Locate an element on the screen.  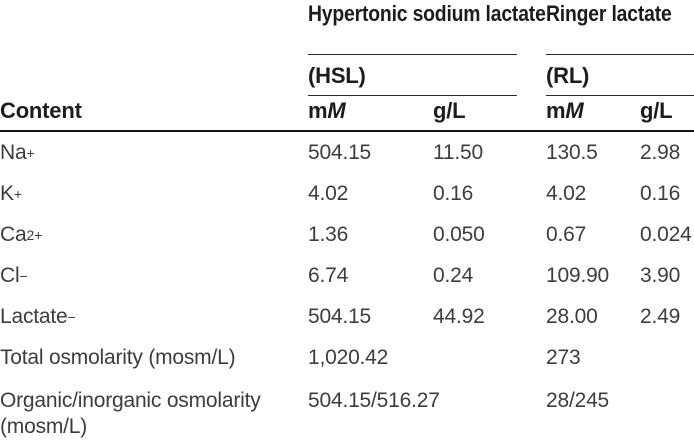
cell-k-hsl-gl: 0.16 is located at coordinates (453, 193).